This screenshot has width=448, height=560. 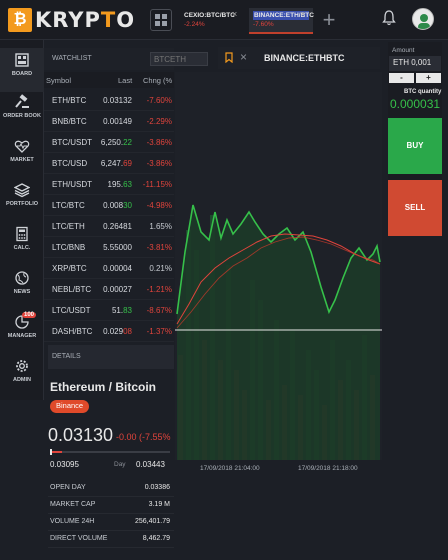 I want to click on watchlist-header: WATCHLIST, so click(x=126, y=59).